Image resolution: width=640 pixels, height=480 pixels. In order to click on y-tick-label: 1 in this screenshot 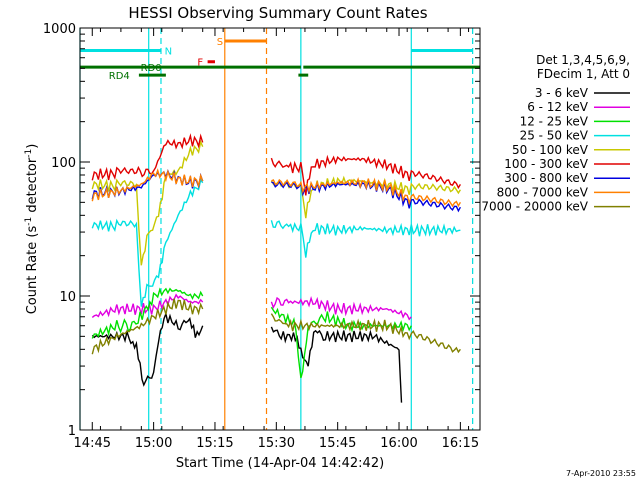, I will do `click(72, 431)`.